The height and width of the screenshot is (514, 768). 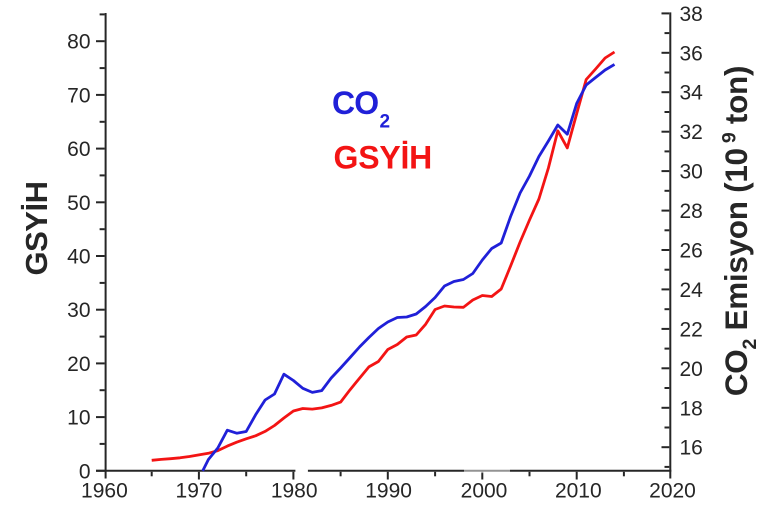 What do you see at coordinates (355, 103) in the screenshot?
I see `svg-text: CO` at bounding box center [355, 103].